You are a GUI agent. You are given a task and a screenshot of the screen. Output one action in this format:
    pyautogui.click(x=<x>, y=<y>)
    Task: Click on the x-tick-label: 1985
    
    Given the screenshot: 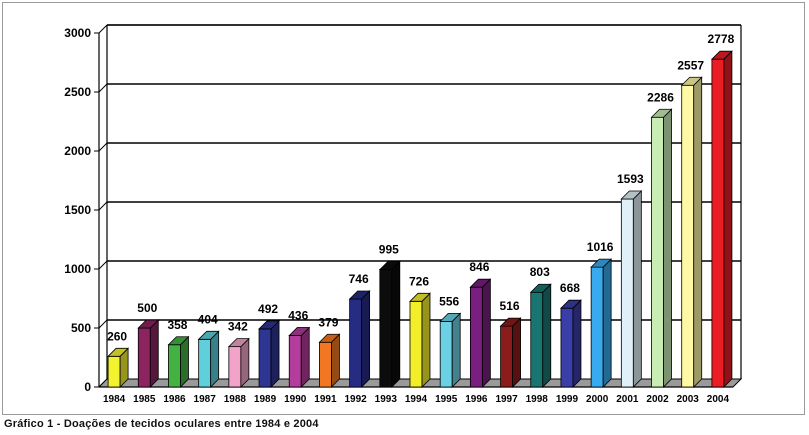 What is the action you would take?
    pyautogui.click(x=144, y=399)
    